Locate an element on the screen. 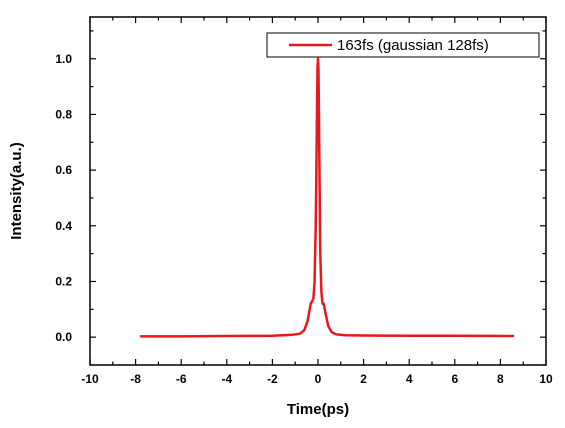  x-tick-labels: -10 -8 -6 -4 -2 0 2 4 6 8 10 is located at coordinates (317, 379).